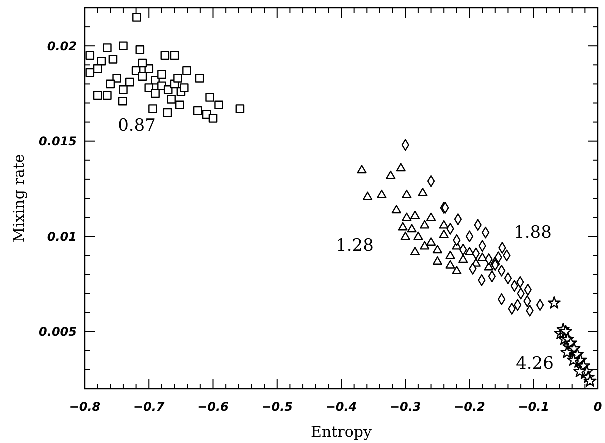 The image size is (605, 443). What do you see at coordinates (406, 407) in the screenshot?
I see `x-tick-label: −0.3` at bounding box center [406, 407].